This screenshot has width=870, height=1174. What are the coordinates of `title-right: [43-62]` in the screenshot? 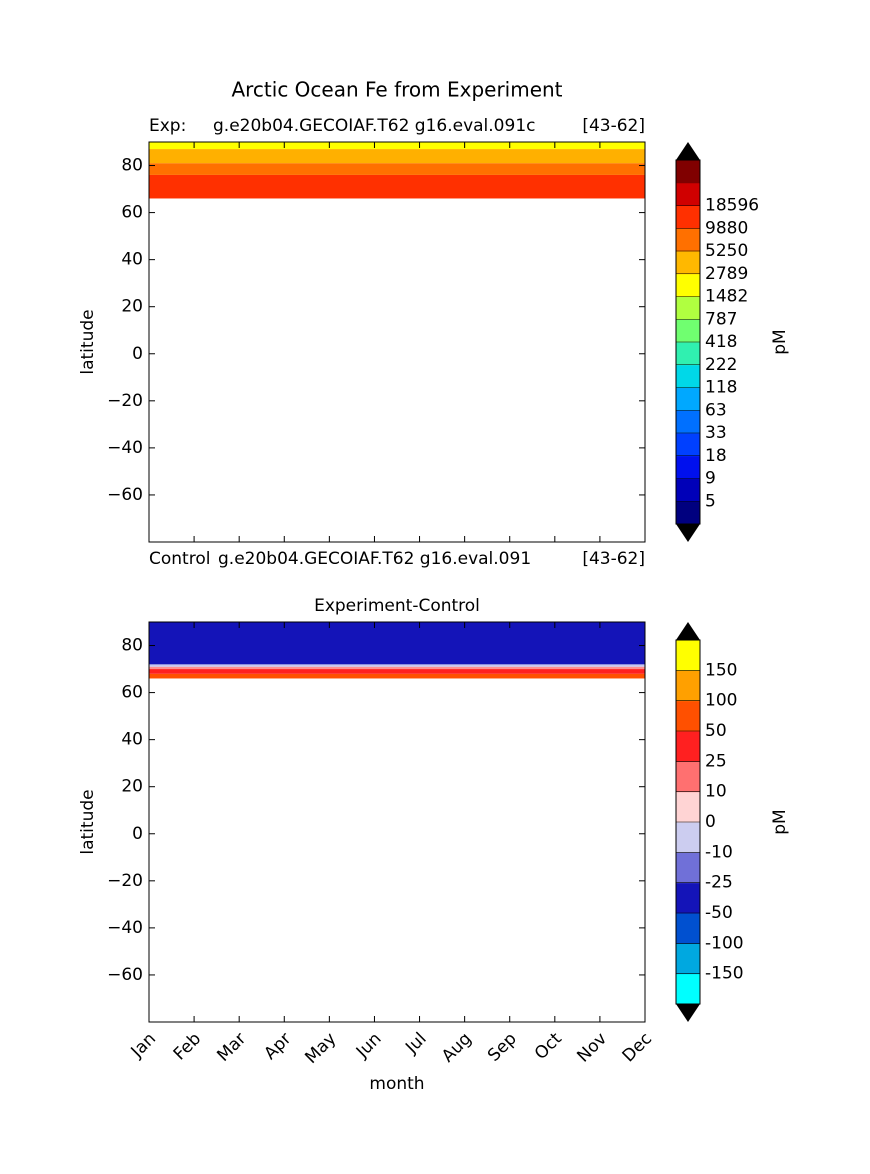 It's located at (613, 126).